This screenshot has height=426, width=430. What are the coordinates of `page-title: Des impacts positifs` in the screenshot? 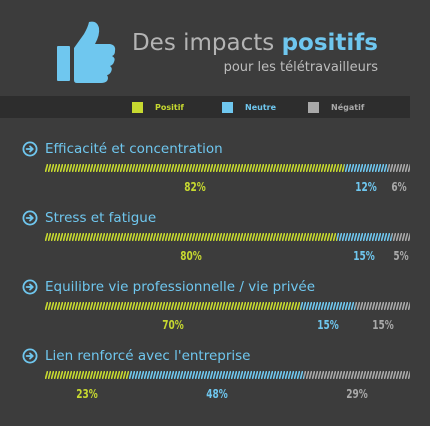 It's located at (255, 43).